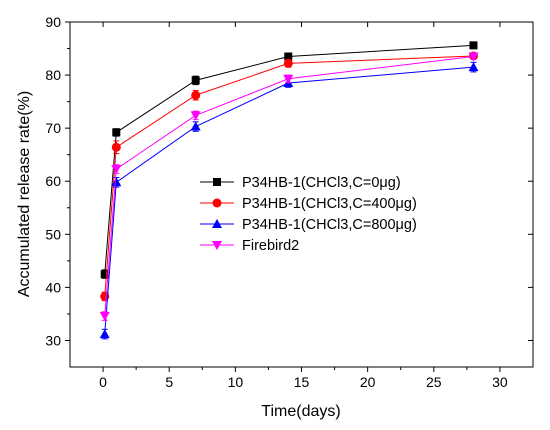  I want to click on y-tick-label: 50, so click(53, 234).